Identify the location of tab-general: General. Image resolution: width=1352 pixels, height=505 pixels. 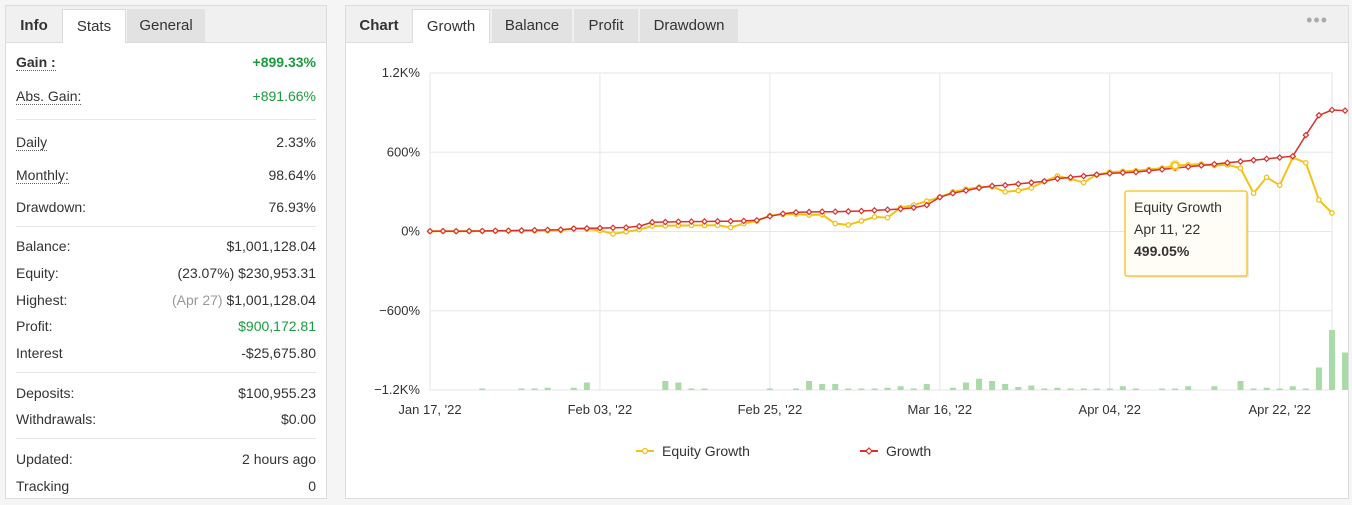
(166, 25).